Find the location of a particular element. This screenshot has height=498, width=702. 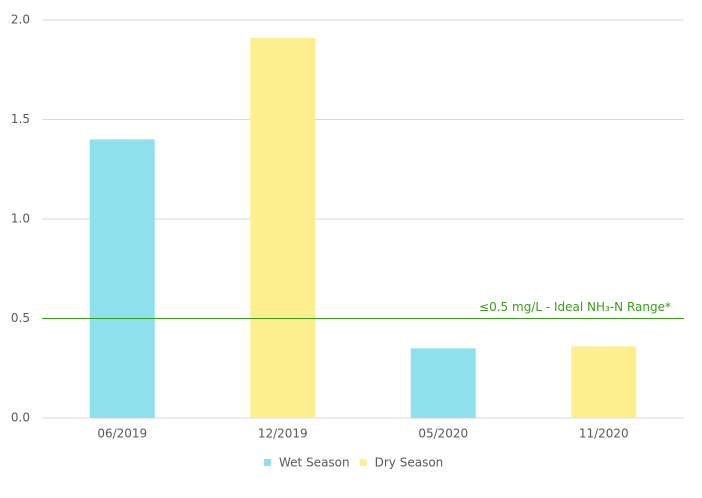

x-tick-label: 11/2020 is located at coordinates (604, 434).